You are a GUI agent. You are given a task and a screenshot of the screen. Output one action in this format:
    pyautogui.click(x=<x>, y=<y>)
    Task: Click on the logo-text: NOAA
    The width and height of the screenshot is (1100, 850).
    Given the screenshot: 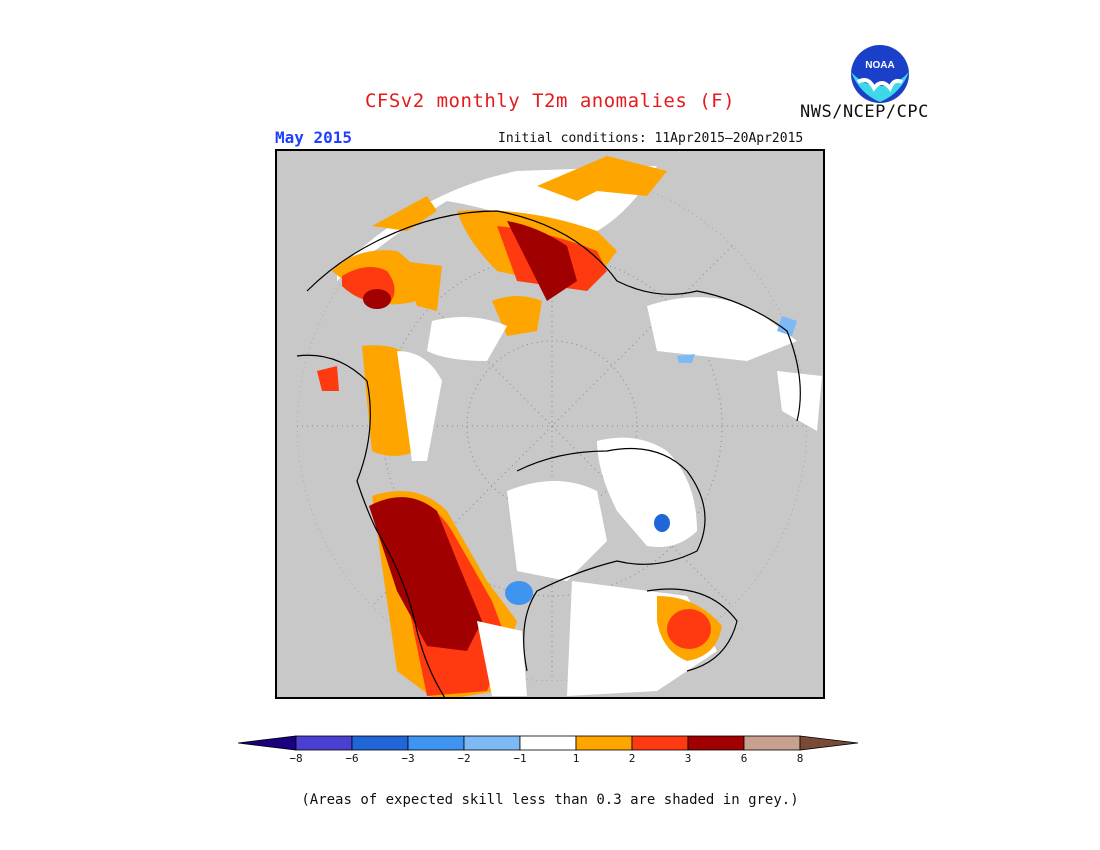 What is the action you would take?
    pyautogui.click(x=879, y=65)
    